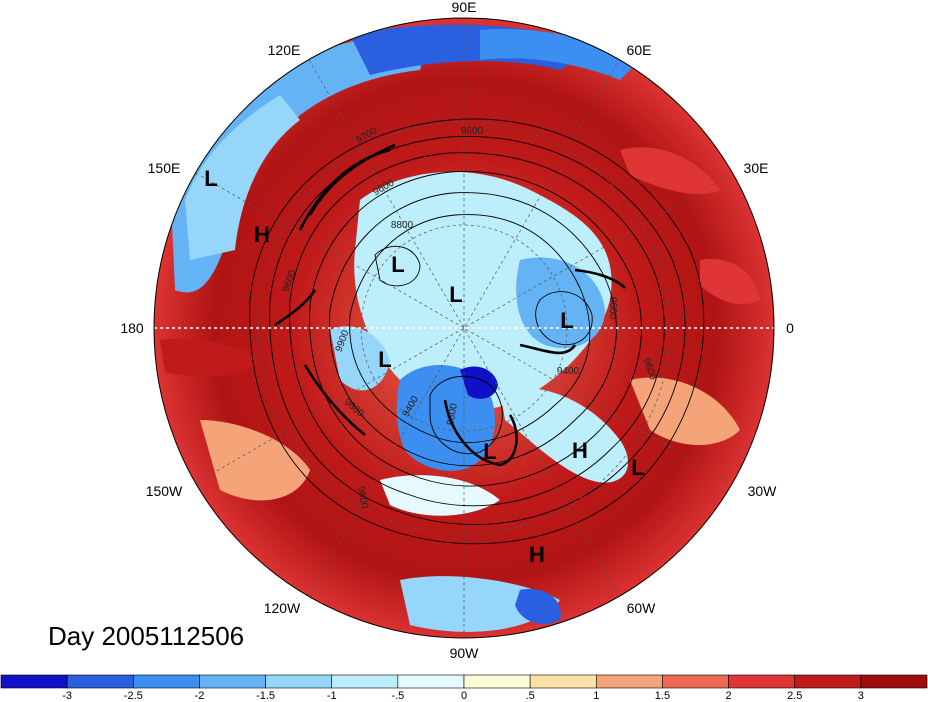 The image size is (928, 702). Describe the element at coordinates (282, 608) in the screenshot. I see `longitude-label: 120W` at that location.